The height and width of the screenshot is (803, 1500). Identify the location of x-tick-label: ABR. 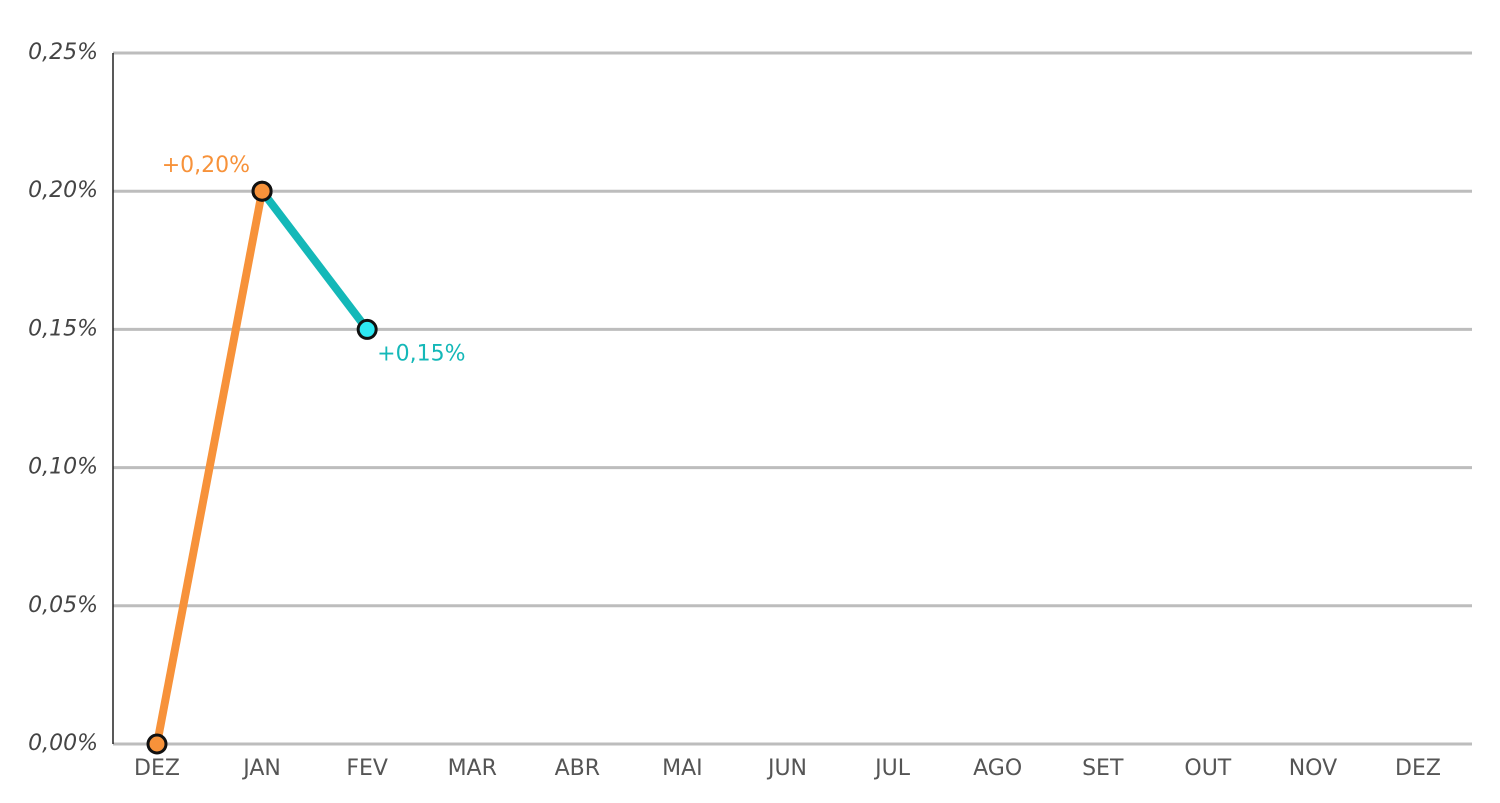
(577, 768).